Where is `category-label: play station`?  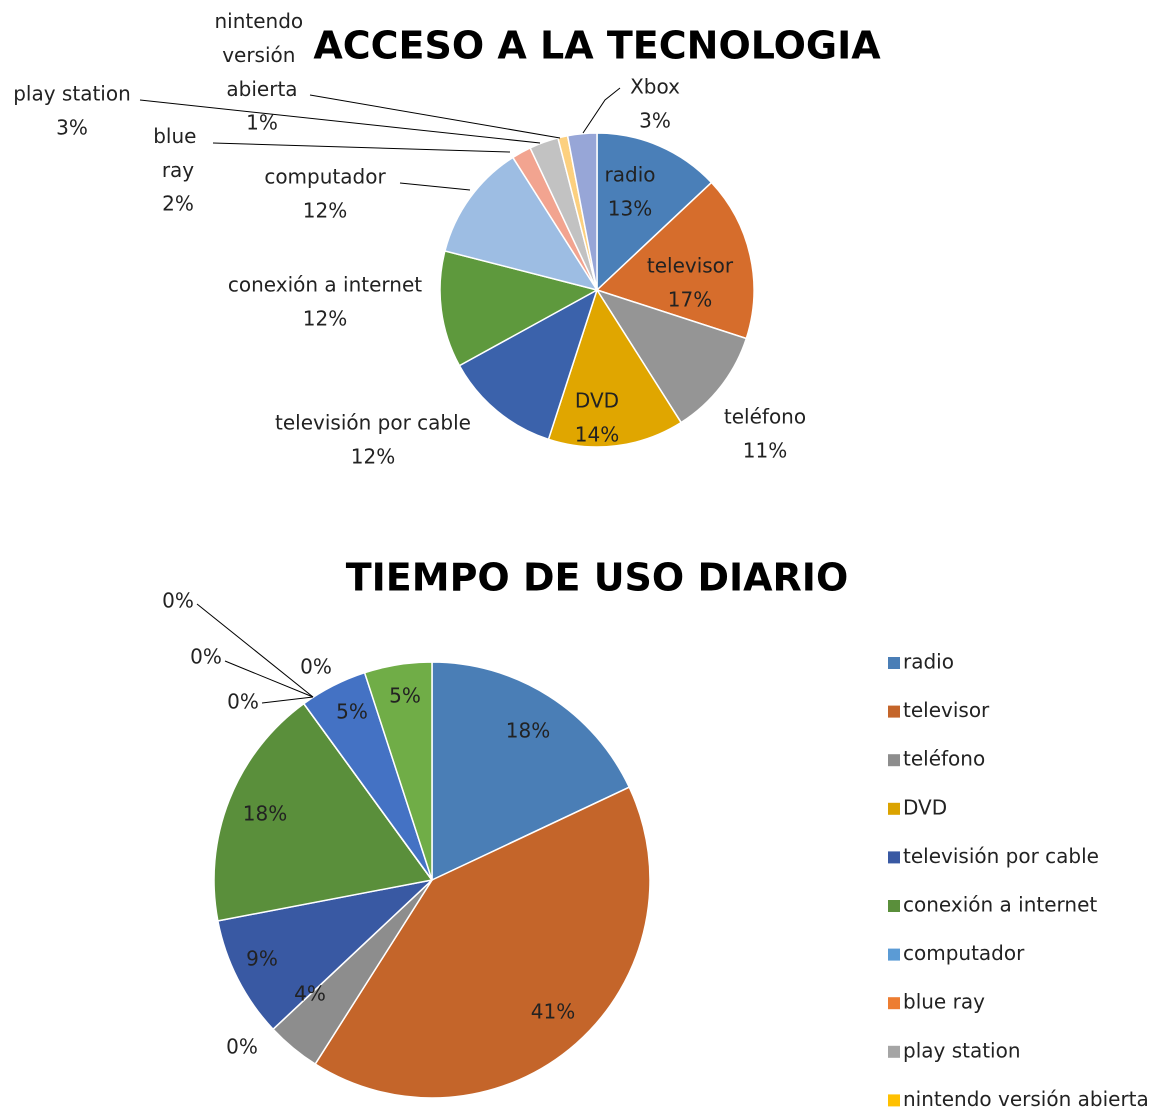 category-label: play station is located at coordinates (72, 94).